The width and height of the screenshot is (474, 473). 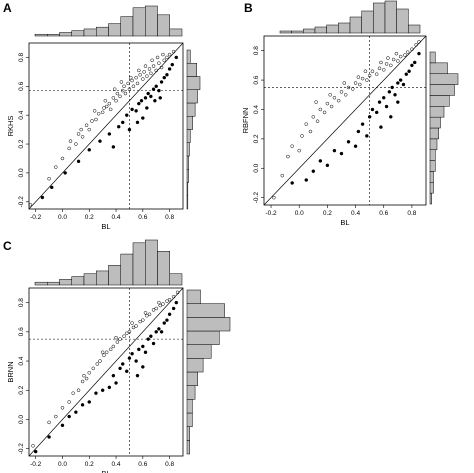 I want to click on y-tick-label: 0.2, so click(x=256, y=138).